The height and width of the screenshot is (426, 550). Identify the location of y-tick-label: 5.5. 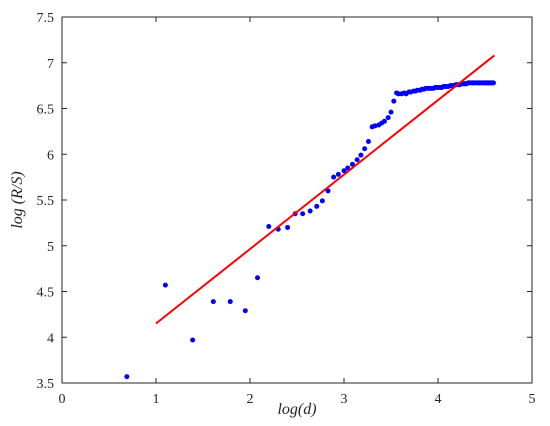
(46, 201).